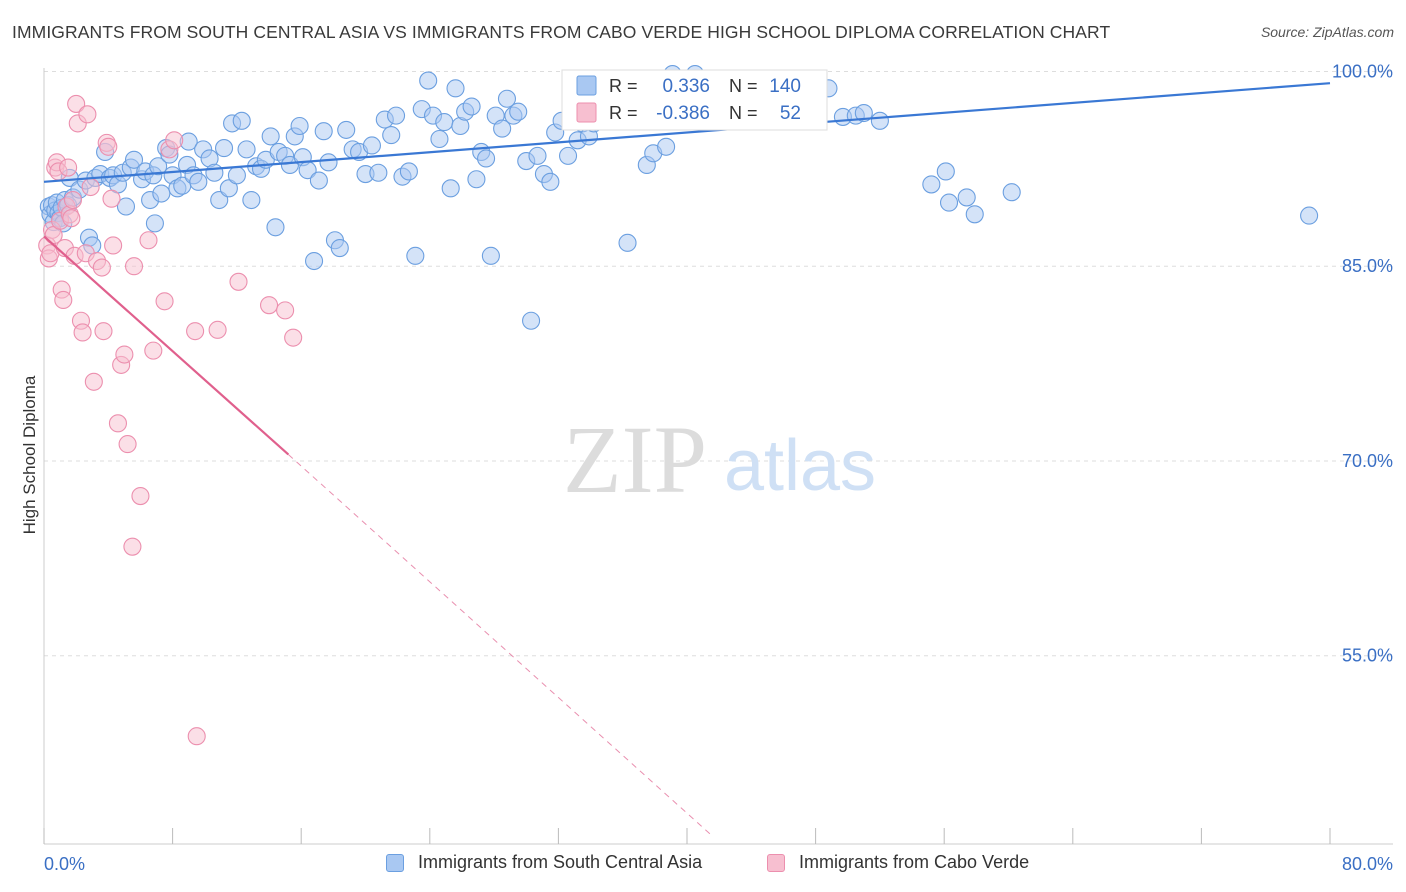 The image size is (1406, 892). I want to click on legend-swatch-pink, so click(776, 862).